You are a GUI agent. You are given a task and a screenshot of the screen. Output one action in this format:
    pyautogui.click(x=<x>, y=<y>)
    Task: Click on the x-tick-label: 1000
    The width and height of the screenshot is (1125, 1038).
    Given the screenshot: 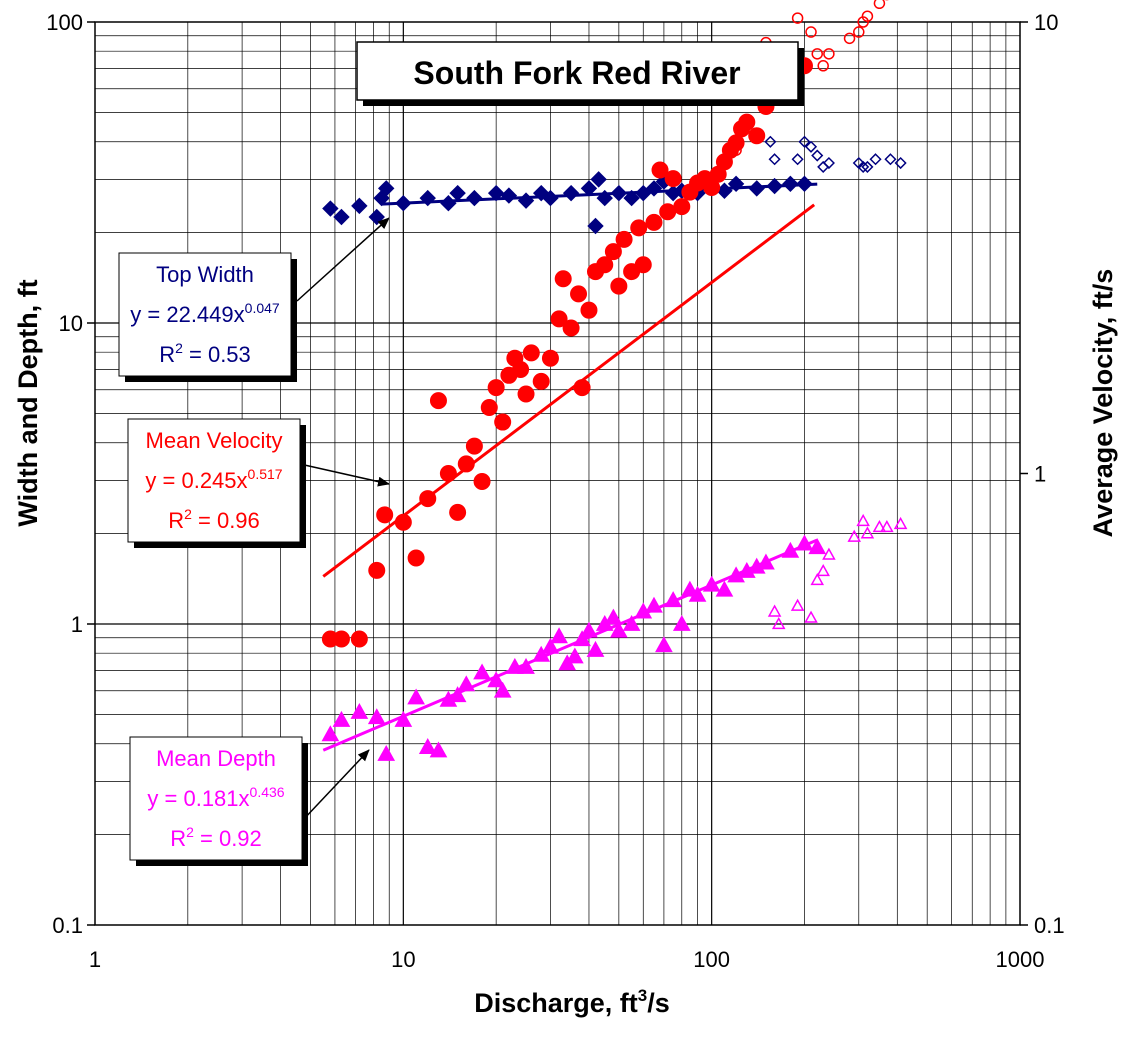 What is the action you would take?
    pyautogui.click(x=1020, y=959)
    